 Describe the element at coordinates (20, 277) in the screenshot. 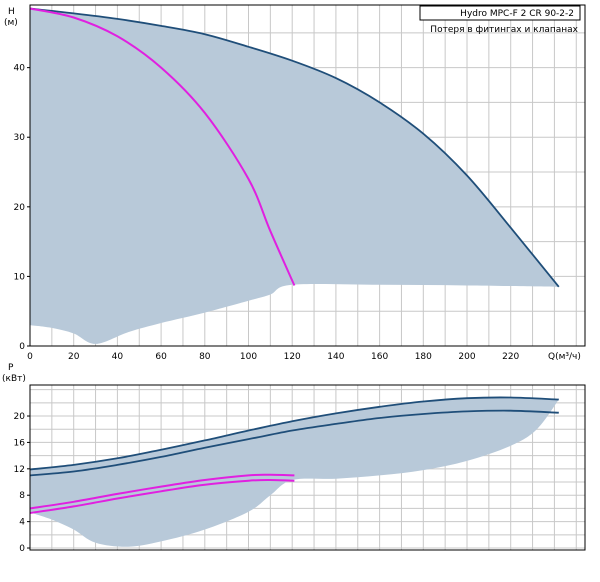

I see `y-tick-label: 10` at that location.